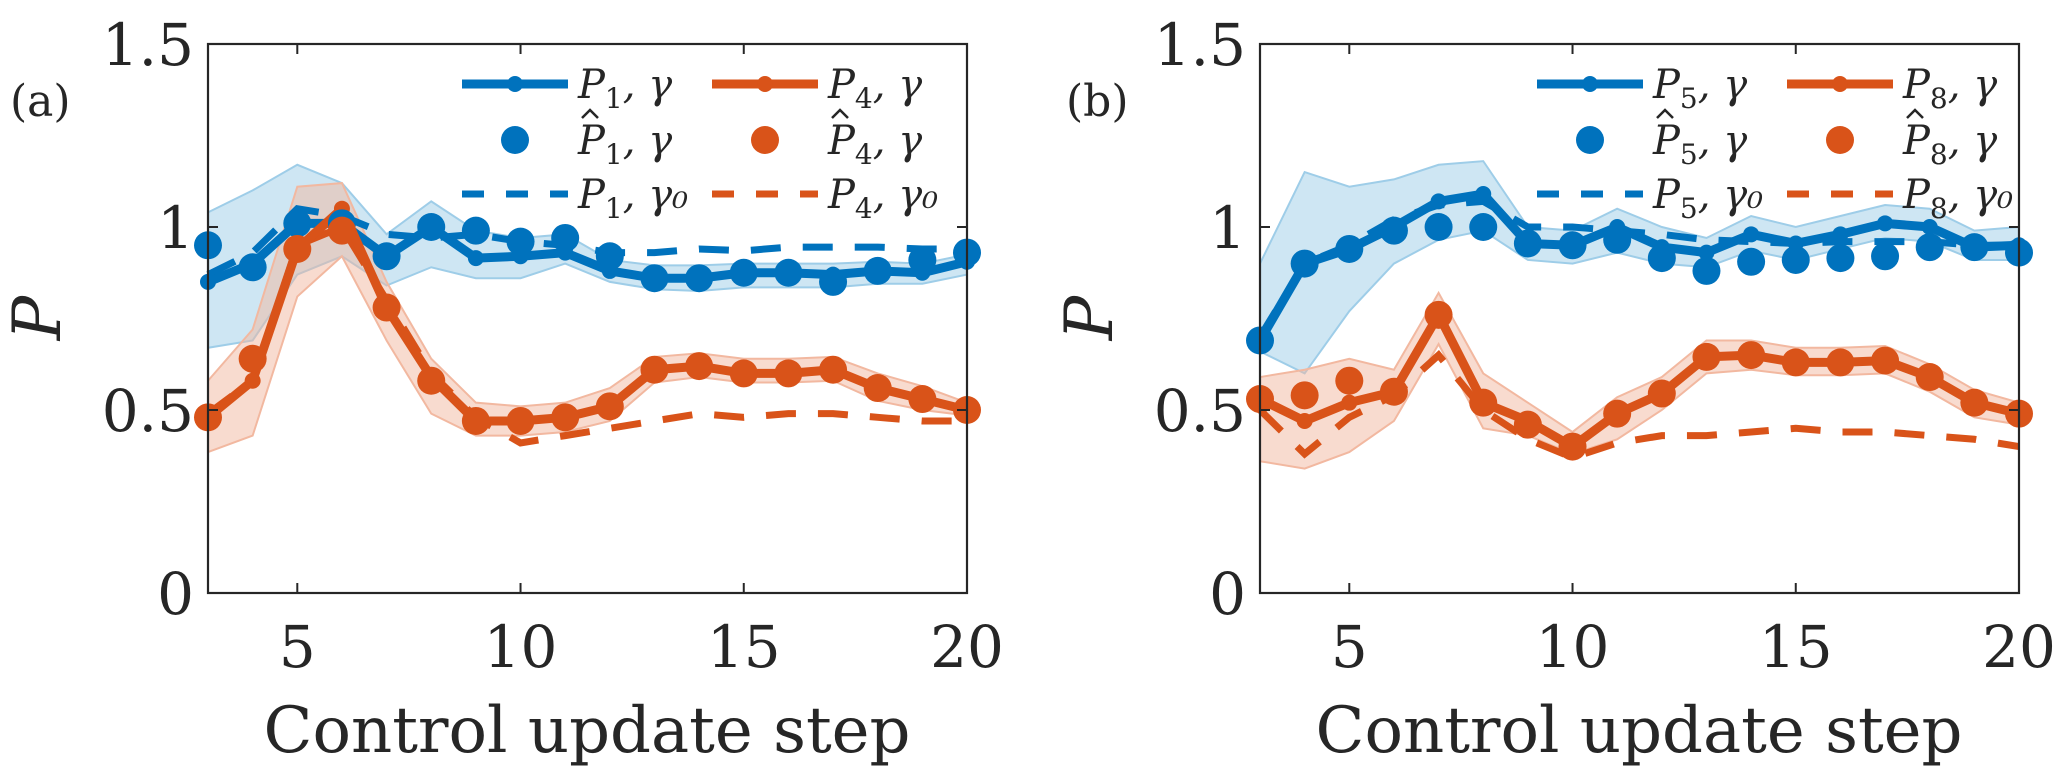  I want to click on legend-label: P1, γ, so click(624, 88).